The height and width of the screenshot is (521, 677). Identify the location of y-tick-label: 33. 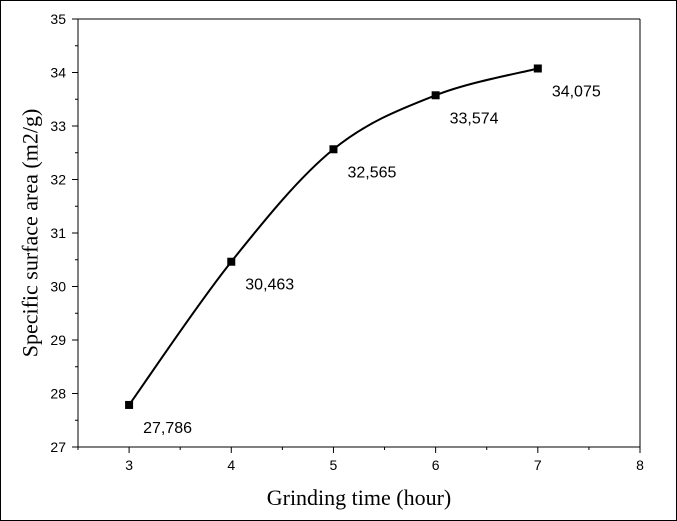
(58, 126).